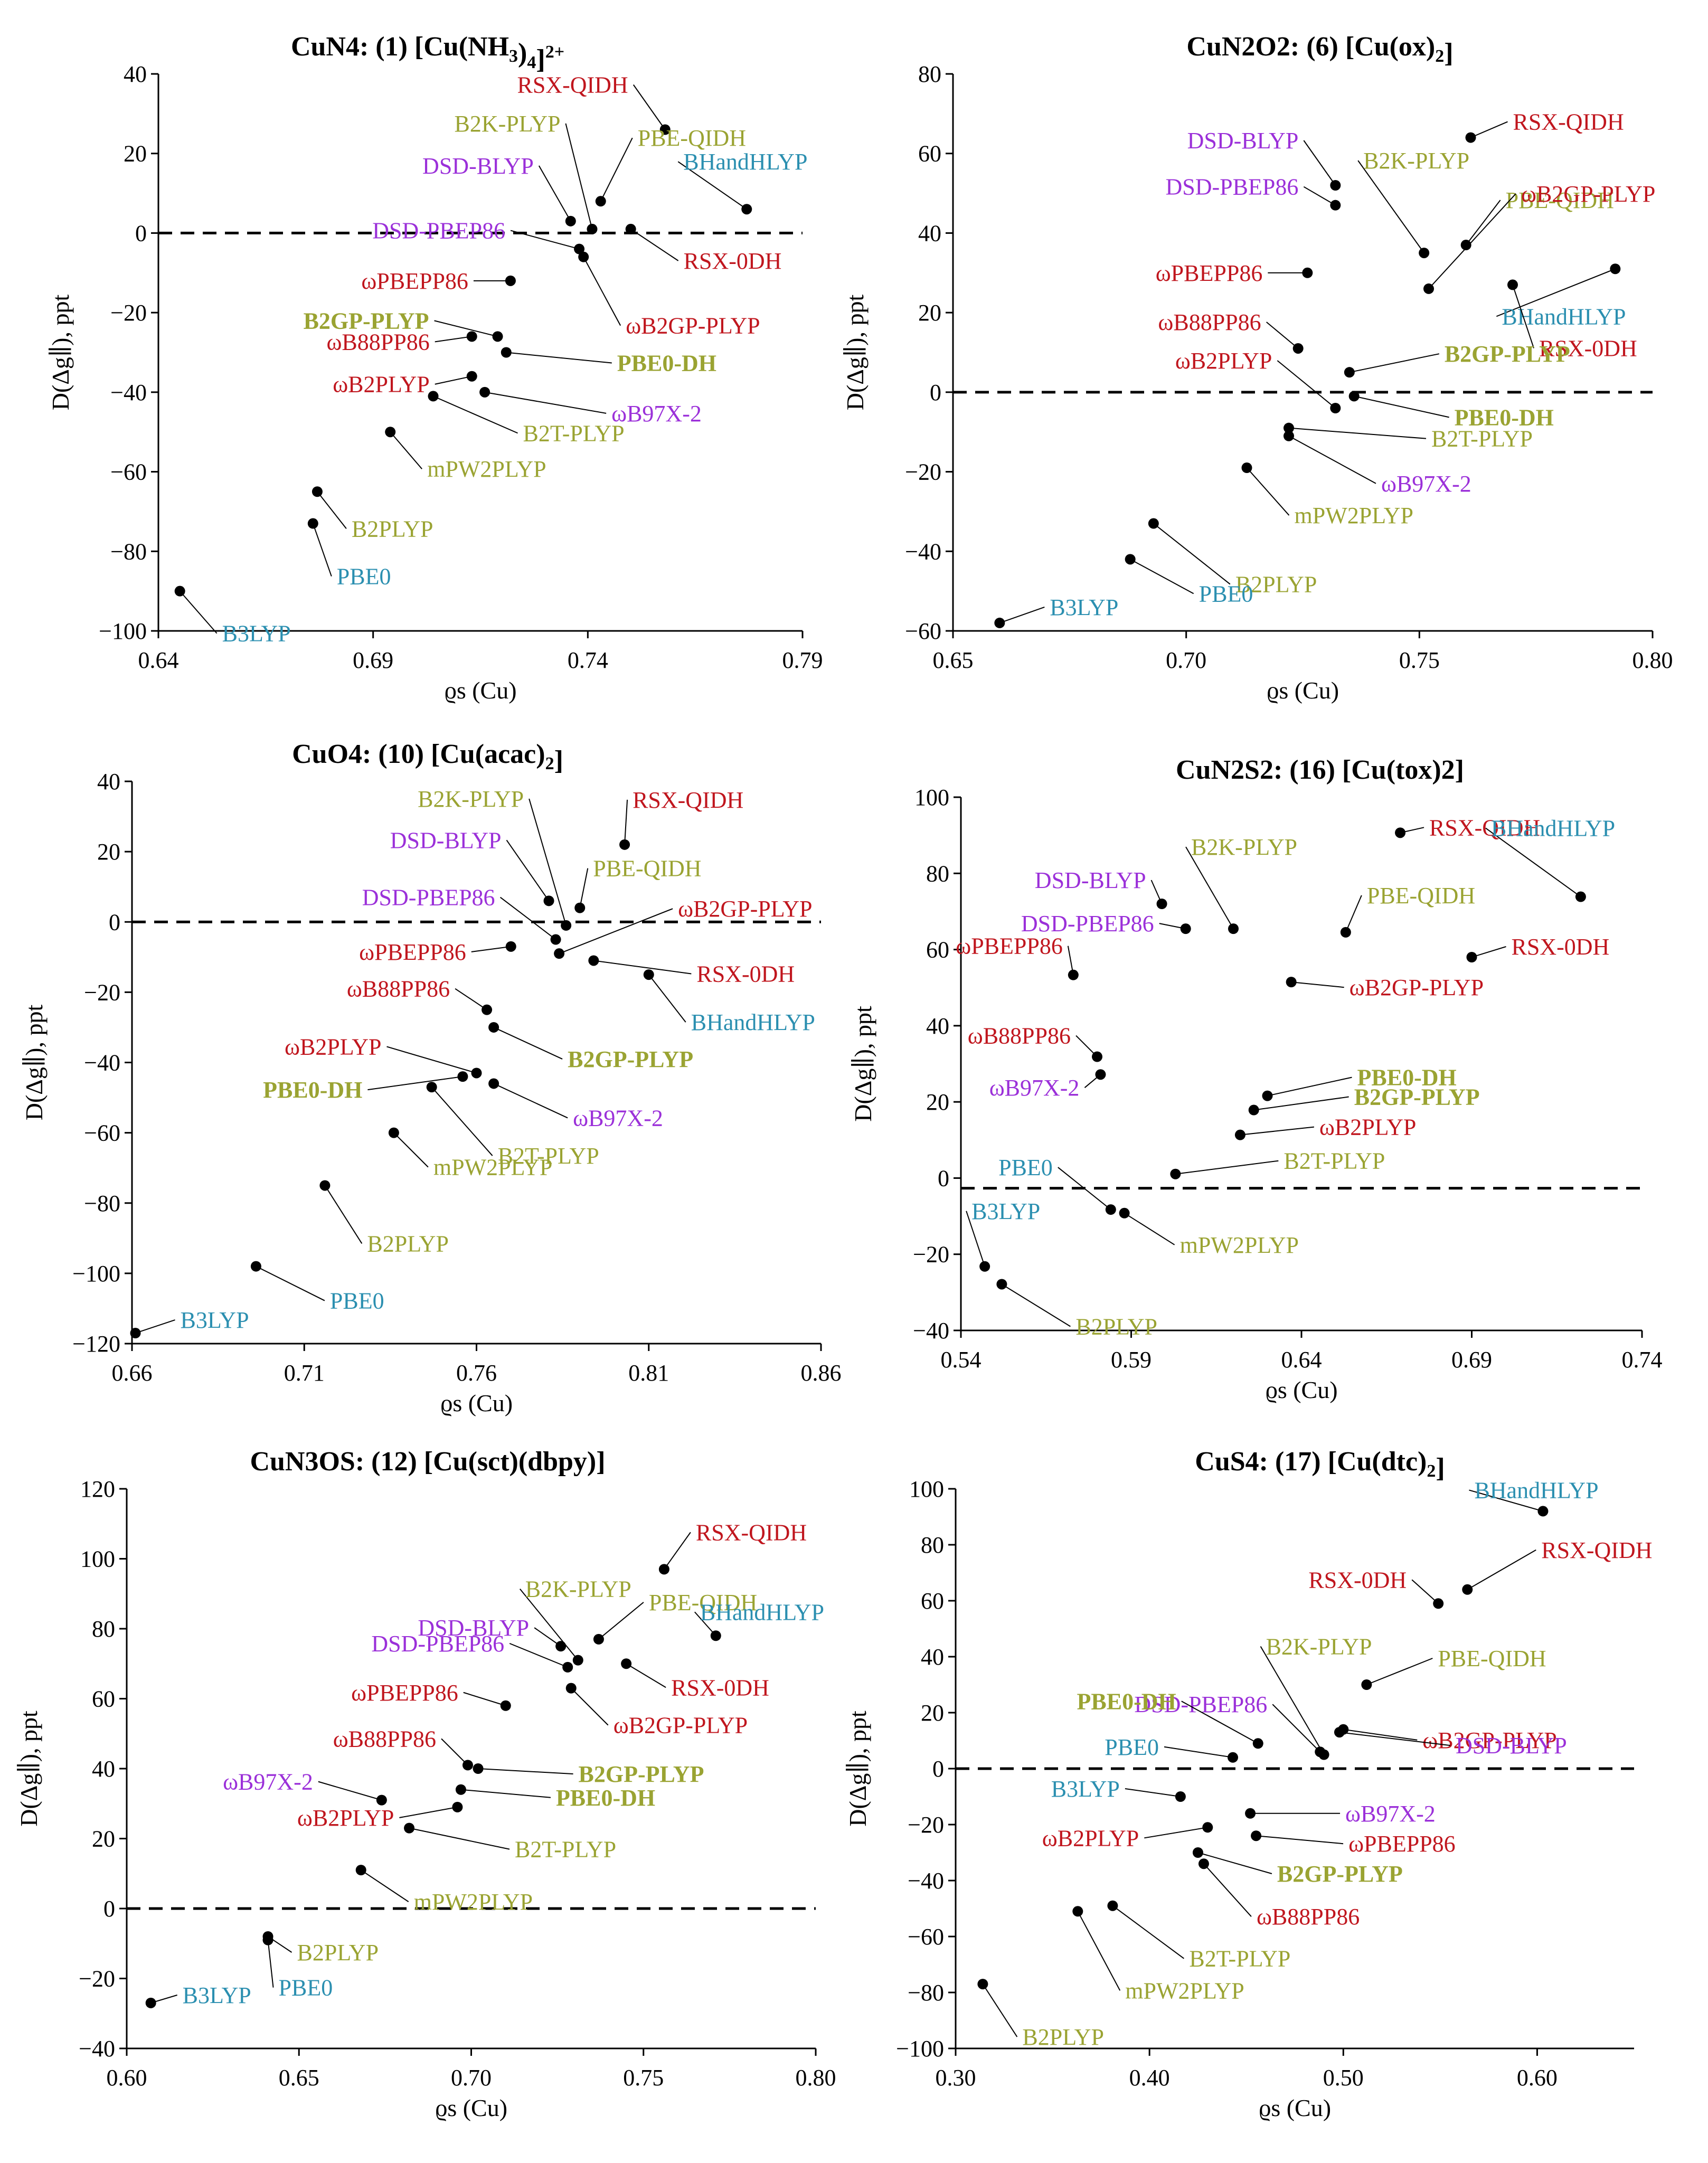 Image resolution: width=1708 pixels, height=2163 pixels. Describe the element at coordinates (648, 974) in the screenshot. I see `data-point-bhandhlyp` at that location.